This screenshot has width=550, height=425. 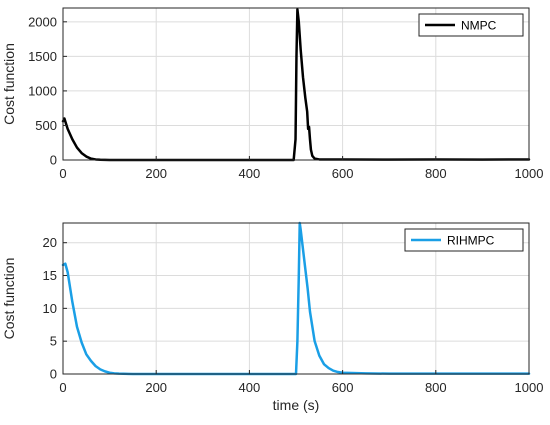 I want to click on y-tick-label: 5, so click(x=53, y=341).